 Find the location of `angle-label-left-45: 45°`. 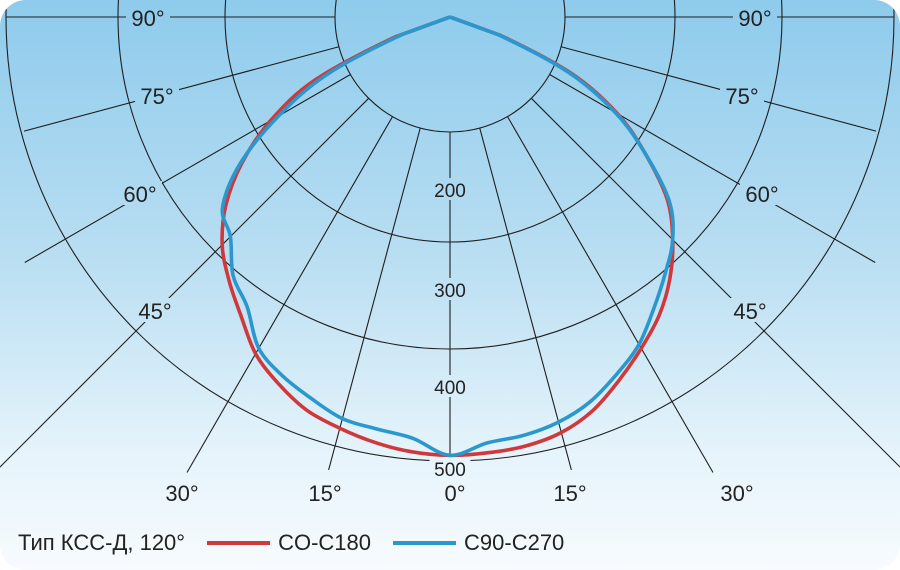

angle-label-left-45: 45° is located at coordinates (154, 311).